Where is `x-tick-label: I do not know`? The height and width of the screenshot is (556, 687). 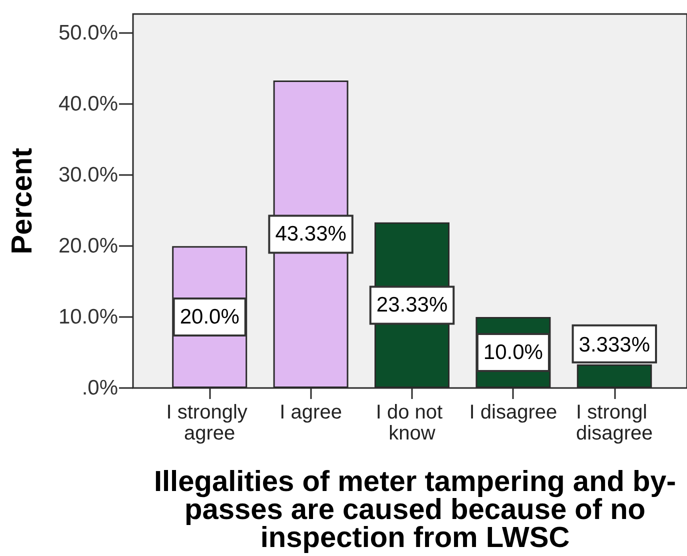
x-tick-label: I do not know is located at coordinates (412, 423).